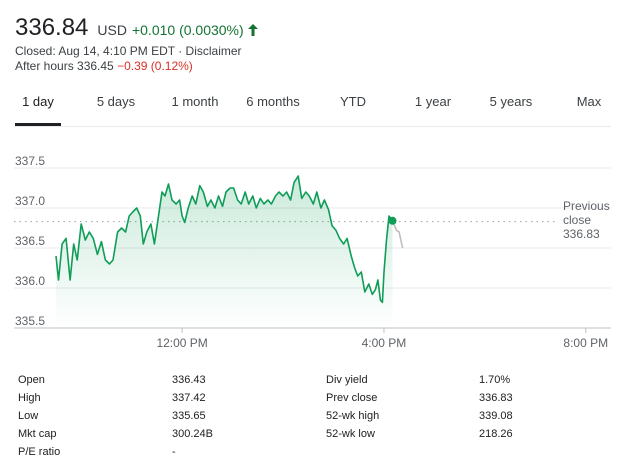  I want to click on stat-label-52wk-low: 52-wk low, so click(350, 434).